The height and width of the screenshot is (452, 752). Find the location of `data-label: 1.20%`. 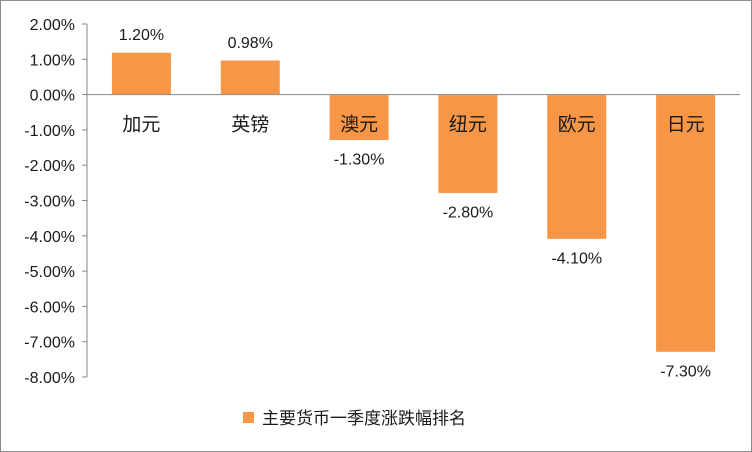

data-label: 1.20% is located at coordinates (141, 35).